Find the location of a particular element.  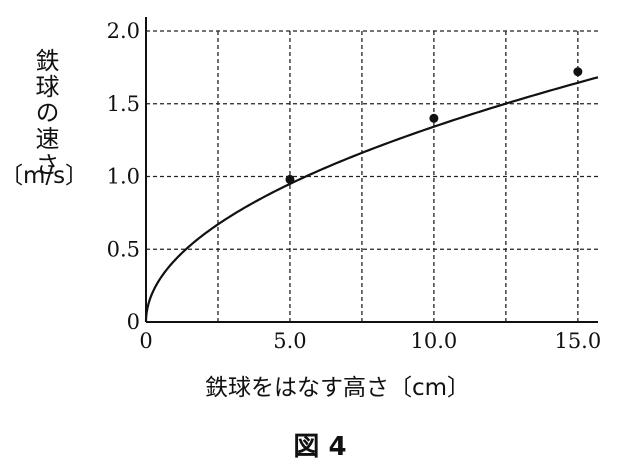

x-axis-label-group: 鉄球をはなす高さ〔cm〕 is located at coordinates (337, 385).